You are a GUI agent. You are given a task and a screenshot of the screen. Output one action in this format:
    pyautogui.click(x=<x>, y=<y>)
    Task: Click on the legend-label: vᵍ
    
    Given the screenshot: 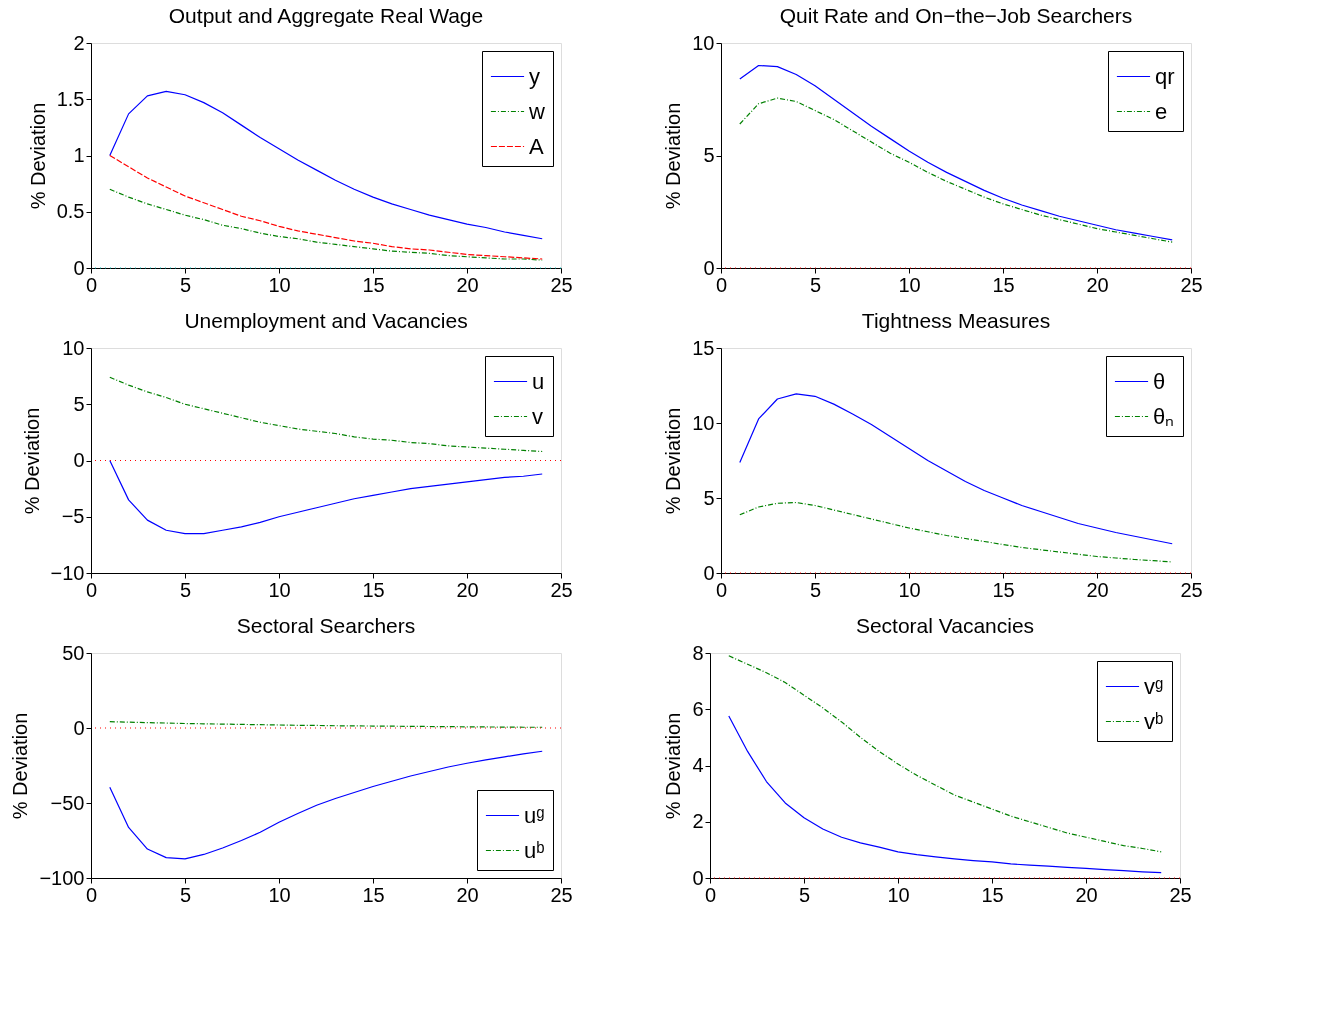 What is the action you would take?
    pyautogui.click(x=1154, y=686)
    